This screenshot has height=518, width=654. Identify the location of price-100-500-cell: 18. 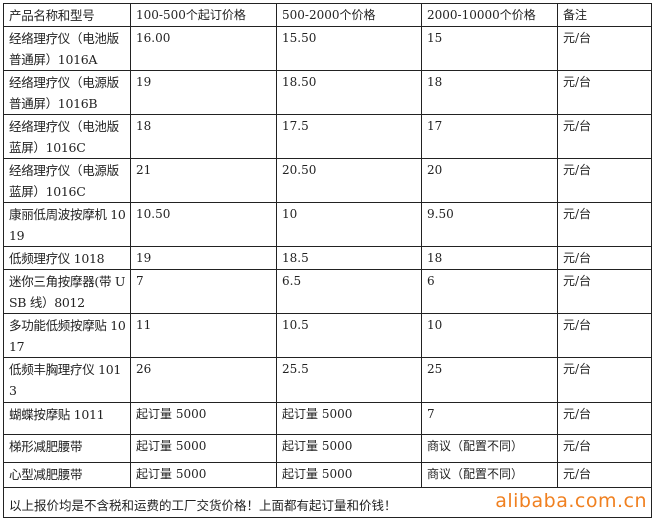
(203, 136).